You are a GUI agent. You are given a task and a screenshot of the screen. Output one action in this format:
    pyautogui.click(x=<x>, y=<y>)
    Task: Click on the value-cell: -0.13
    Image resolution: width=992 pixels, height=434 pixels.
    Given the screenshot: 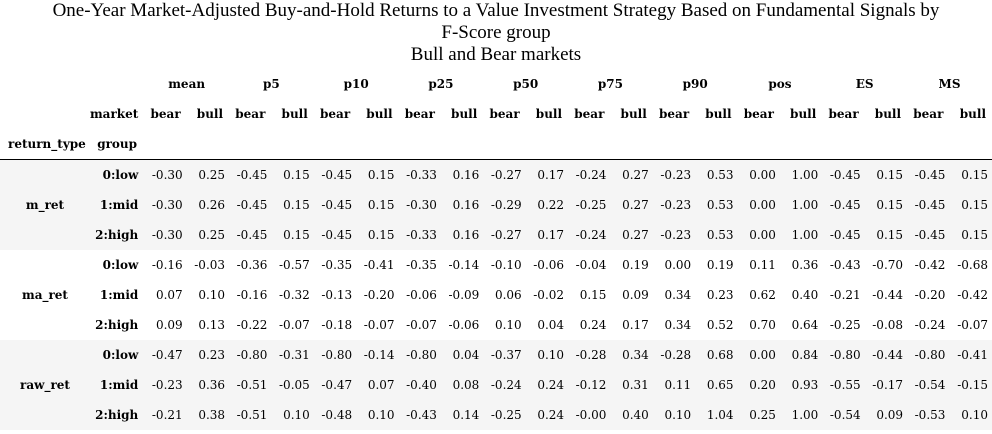 What is the action you would take?
    pyautogui.click(x=337, y=295)
    